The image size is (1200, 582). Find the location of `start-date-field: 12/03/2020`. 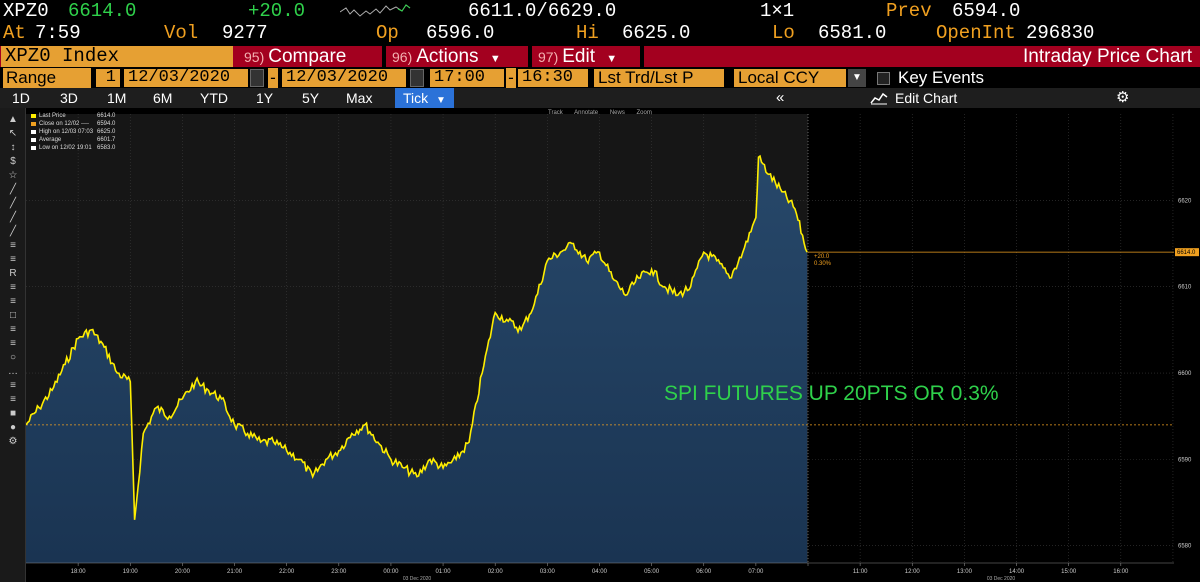

start-date-field: 12/03/2020 is located at coordinates (186, 78).